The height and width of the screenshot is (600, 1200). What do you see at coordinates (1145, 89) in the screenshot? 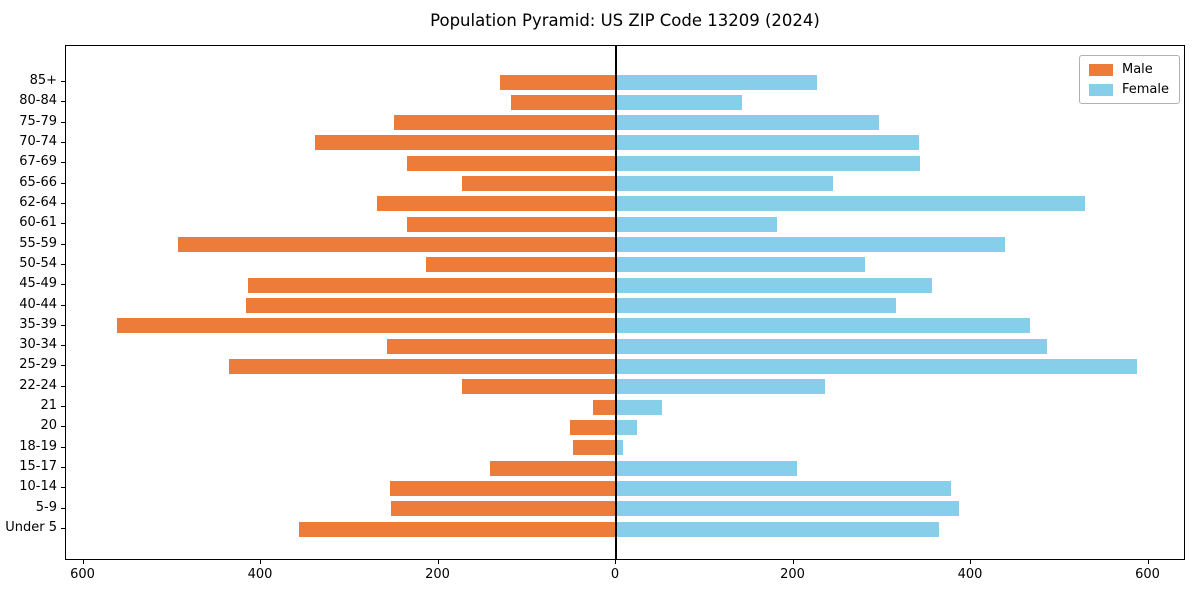
I see `legend-female-label: Female` at bounding box center [1145, 89].